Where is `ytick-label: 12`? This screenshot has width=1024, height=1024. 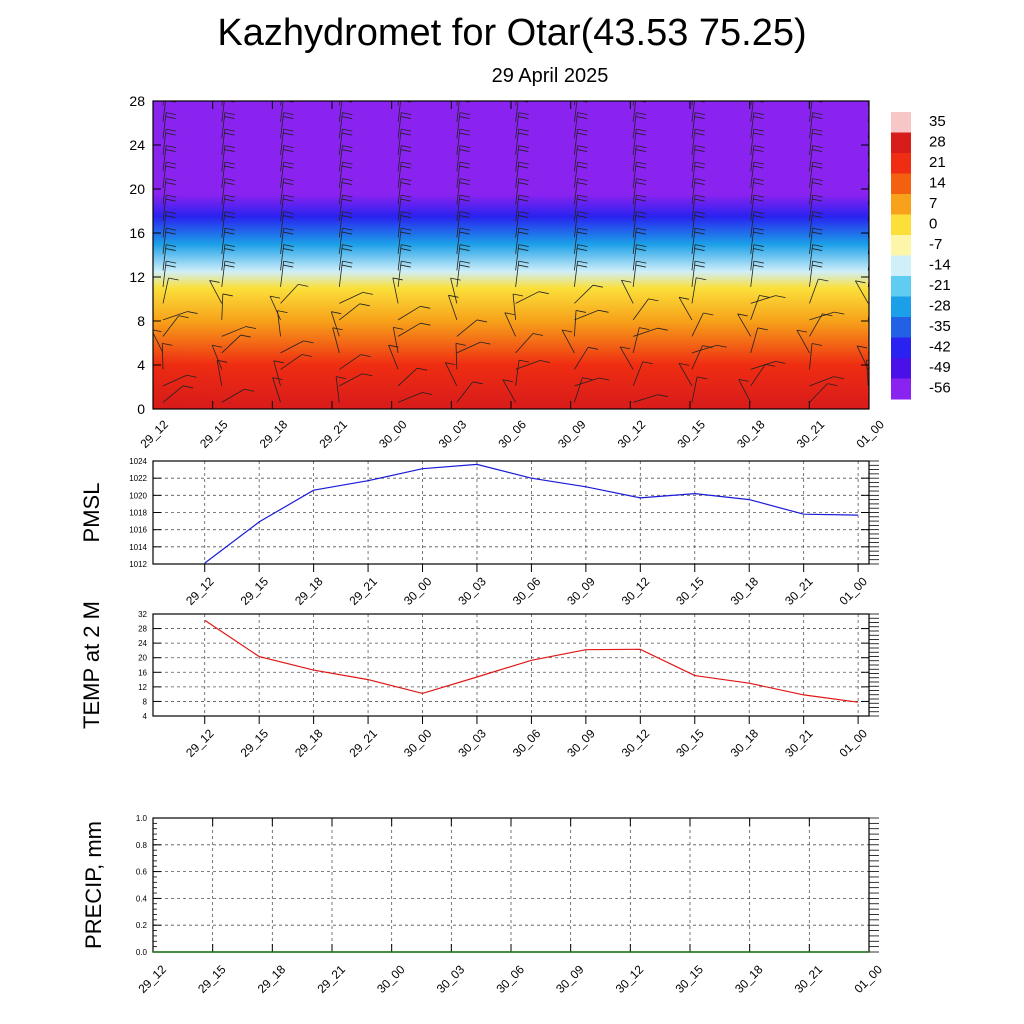
ytick-label: 12 is located at coordinates (142, 687).